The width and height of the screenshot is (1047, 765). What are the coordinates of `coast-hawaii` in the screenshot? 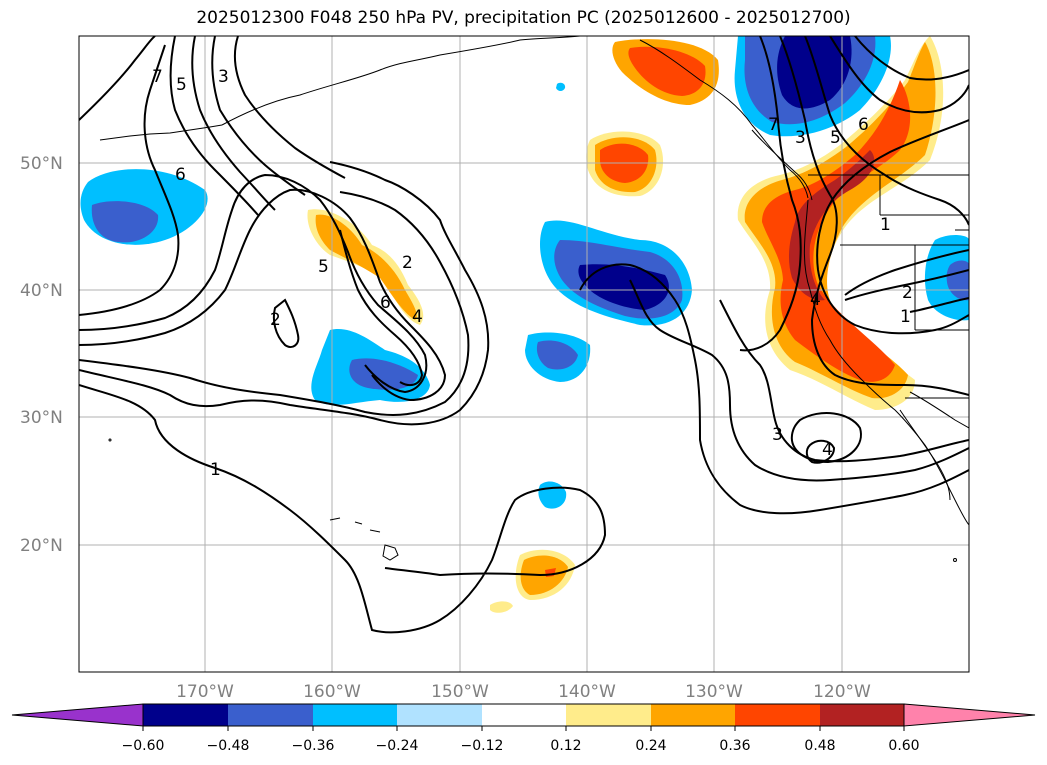 It's located at (364, 539).